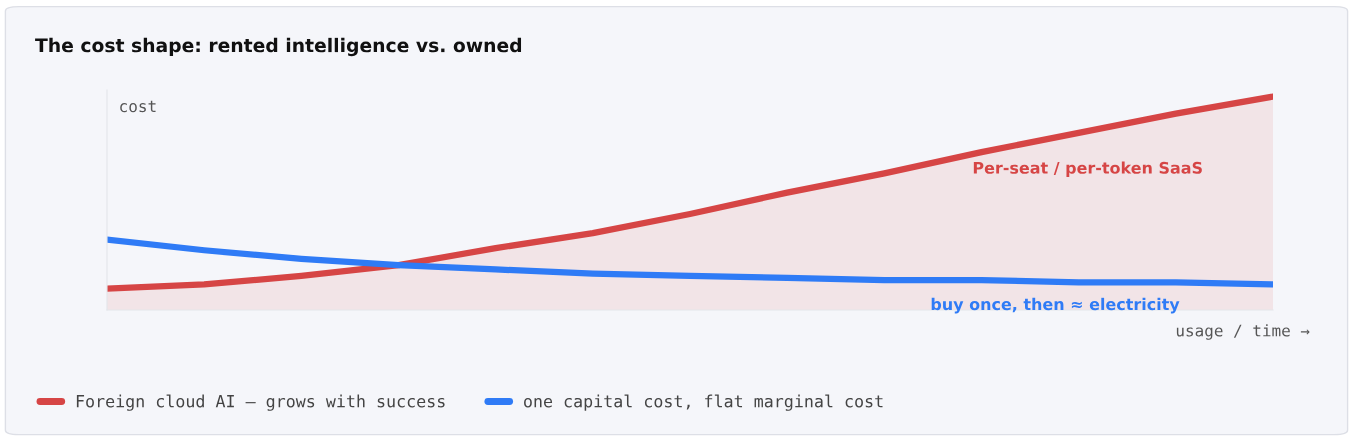  Describe the element at coordinates (703, 402) in the screenshot. I see `legend-label: one capital cost, flat marginal cost` at that location.